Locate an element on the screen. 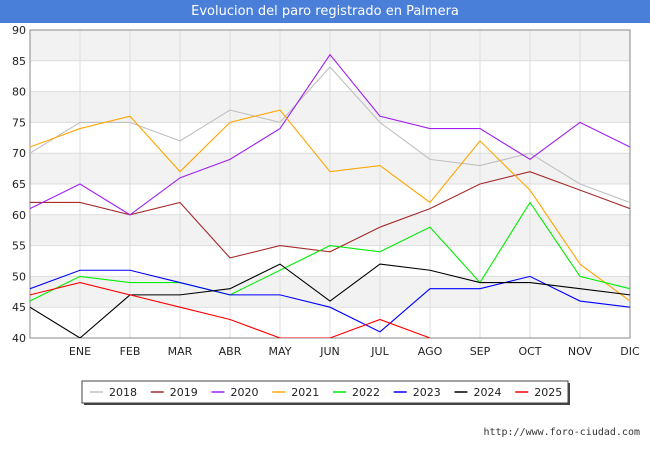 The height and width of the screenshot is (450, 650). x-tick-label: AGO is located at coordinates (430, 351).